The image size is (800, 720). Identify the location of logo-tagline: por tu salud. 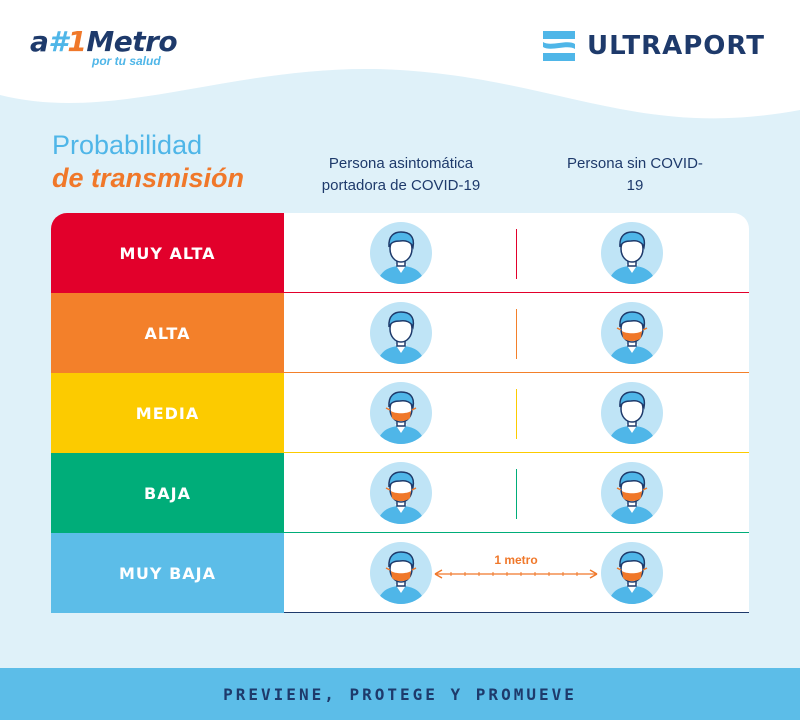
(126, 61).